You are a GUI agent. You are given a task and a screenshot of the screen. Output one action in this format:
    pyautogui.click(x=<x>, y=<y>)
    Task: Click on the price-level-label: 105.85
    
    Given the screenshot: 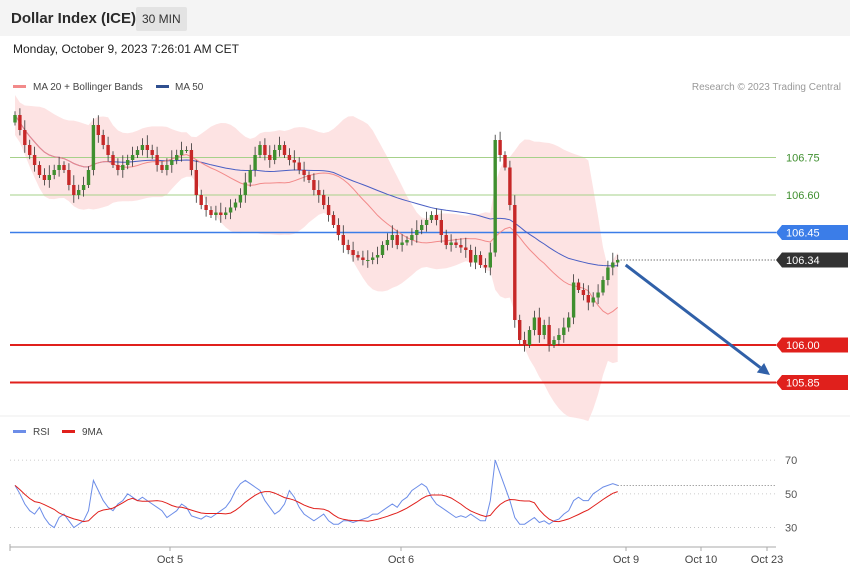 What is the action you would take?
    pyautogui.click(x=803, y=384)
    